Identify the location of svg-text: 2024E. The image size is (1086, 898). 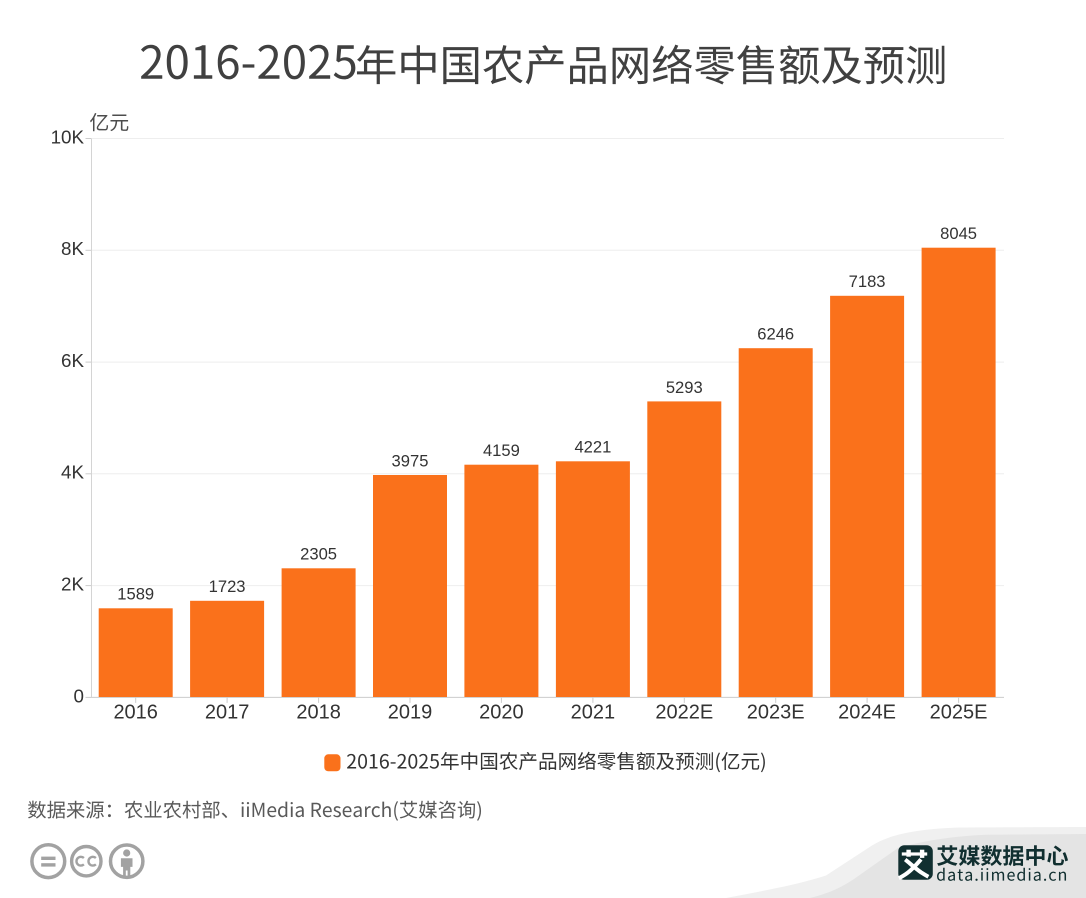
(867, 713).